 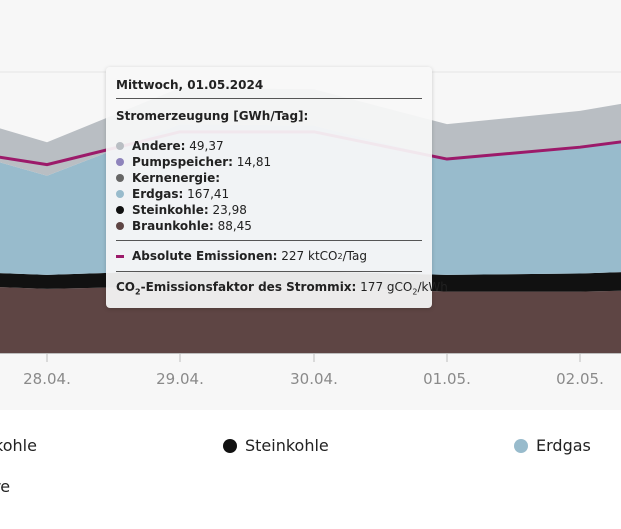 What do you see at coordinates (120, 256) in the screenshot?
I see `emissions-line-icon` at bounding box center [120, 256].